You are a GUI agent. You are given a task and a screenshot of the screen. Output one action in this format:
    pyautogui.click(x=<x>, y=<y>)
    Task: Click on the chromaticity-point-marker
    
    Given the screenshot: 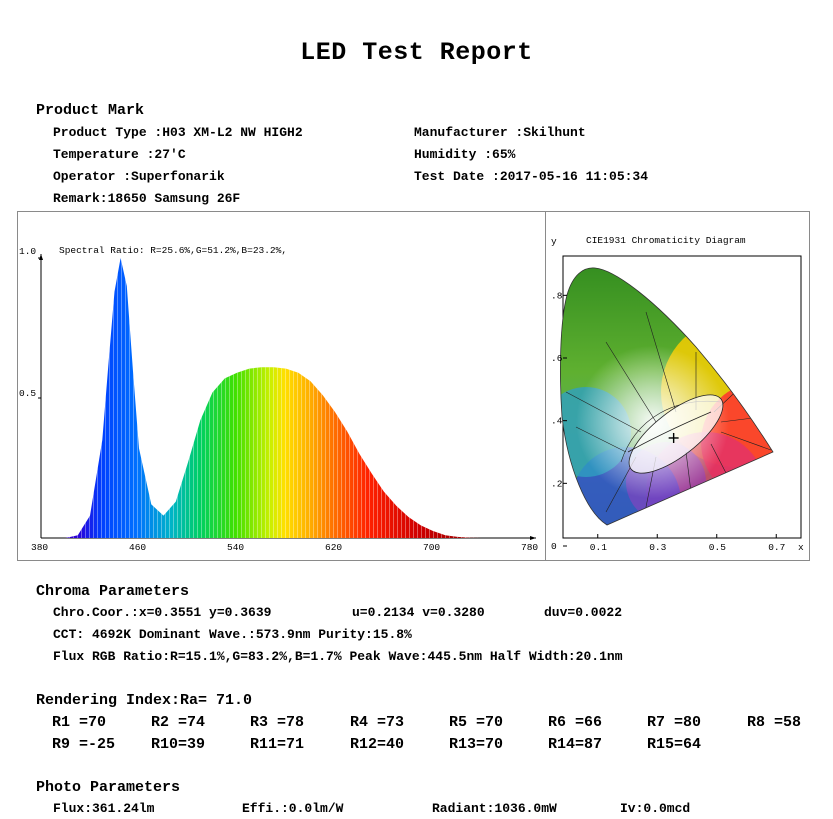 What is the action you would take?
    pyautogui.click(x=673, y=437)
    